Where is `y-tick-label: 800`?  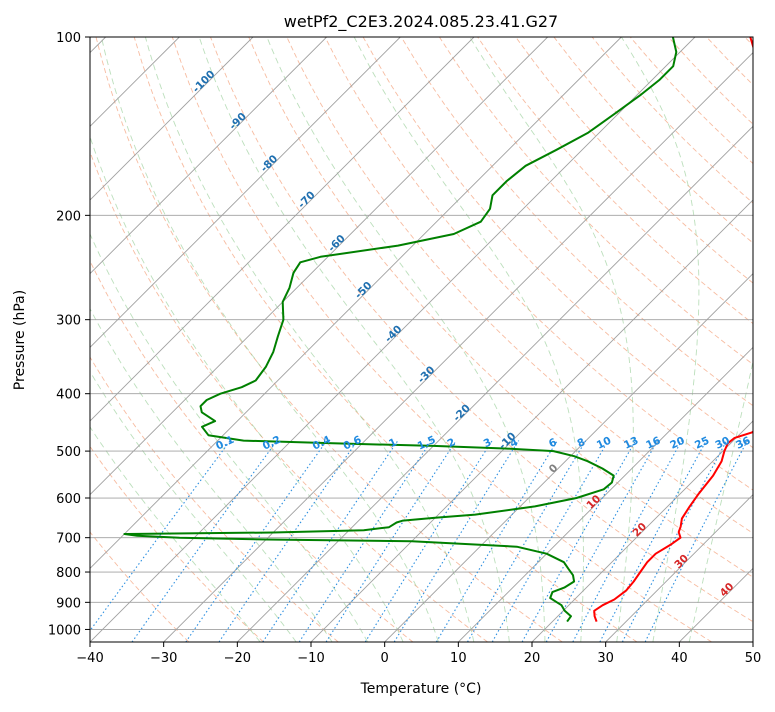
y-tick-label: 800 is located at coordinates (68, 573).